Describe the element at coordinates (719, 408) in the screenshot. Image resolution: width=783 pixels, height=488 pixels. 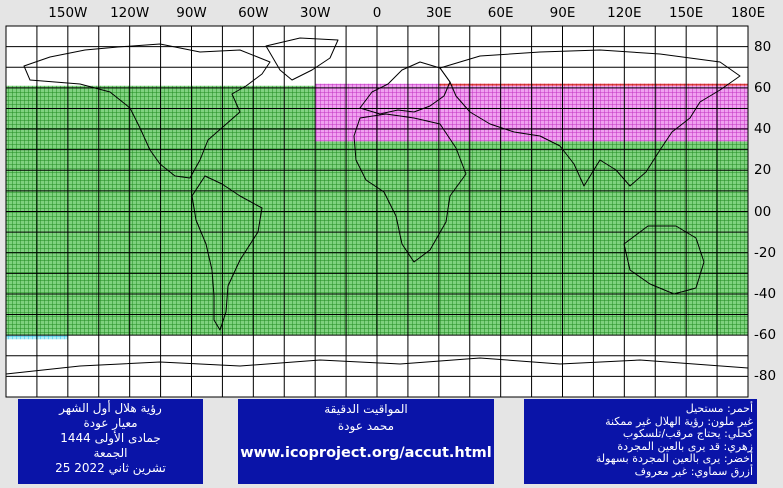
I see `legend-red: أحمر: مستحيل` at that location.